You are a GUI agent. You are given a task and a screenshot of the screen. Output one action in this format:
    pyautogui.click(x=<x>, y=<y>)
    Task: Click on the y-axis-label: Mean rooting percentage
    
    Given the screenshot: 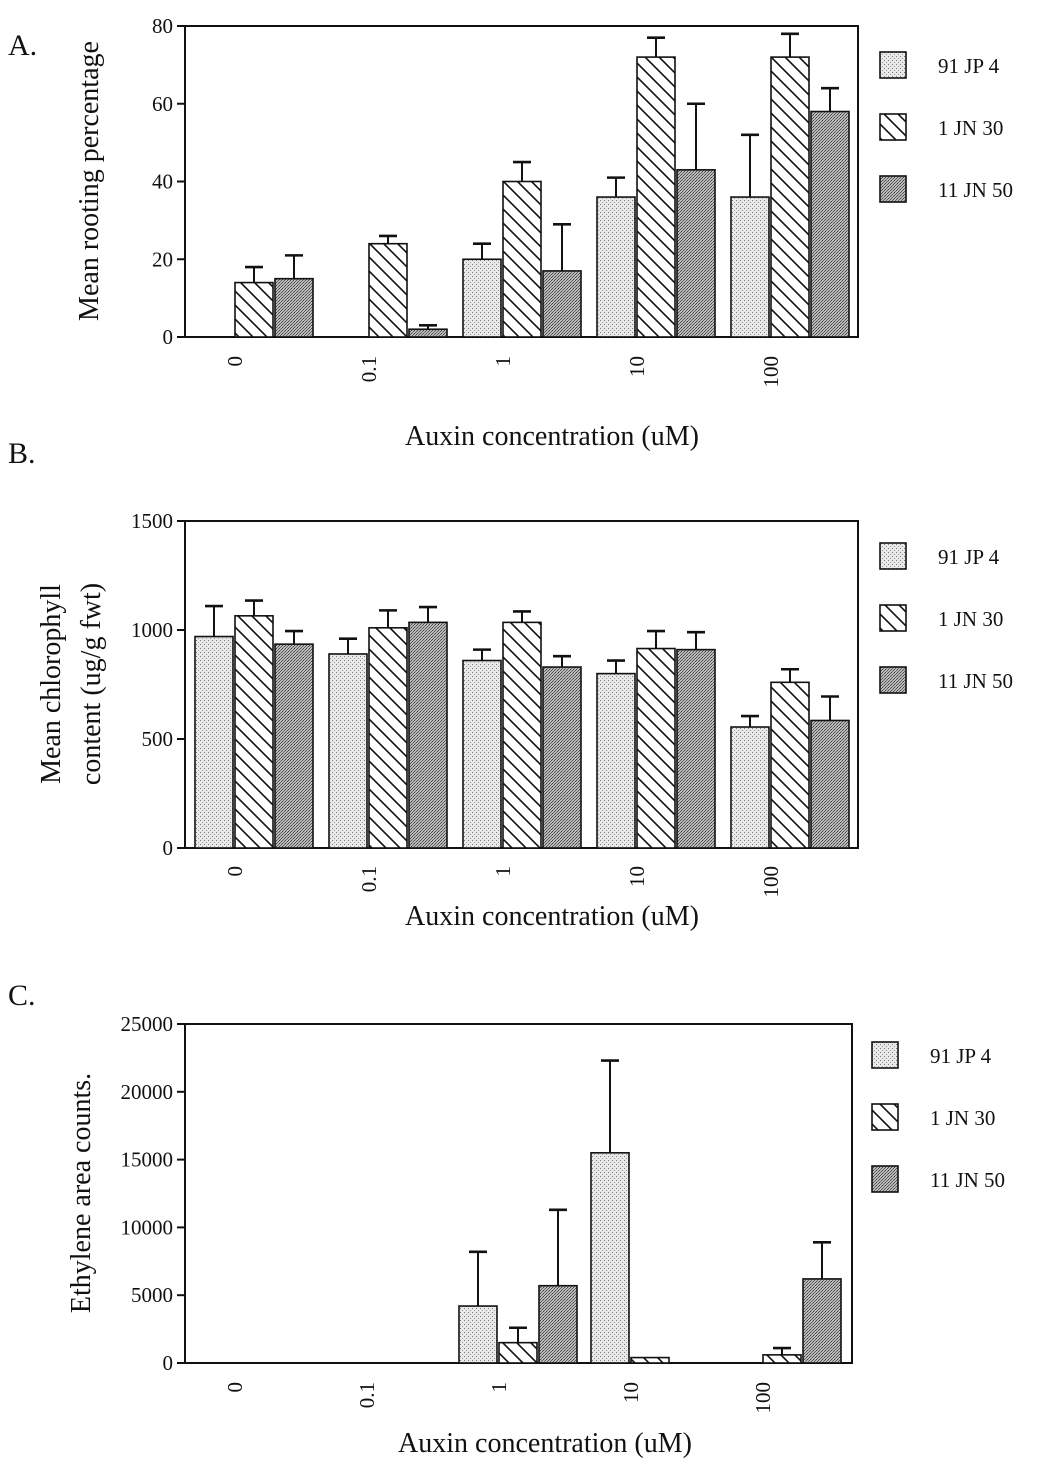 What is the action you would take?
    pyautogui.click(x=89, y=181)
    